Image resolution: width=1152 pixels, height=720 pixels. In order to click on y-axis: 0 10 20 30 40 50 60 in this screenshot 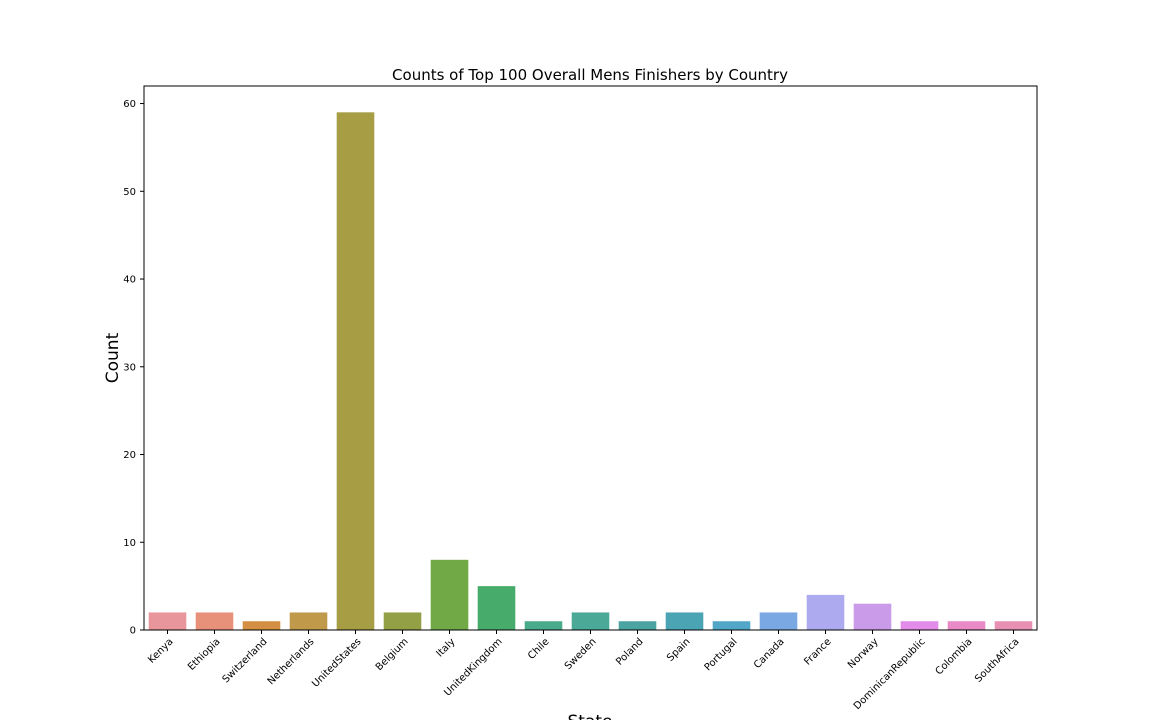, I will do `click(133, 368)`.